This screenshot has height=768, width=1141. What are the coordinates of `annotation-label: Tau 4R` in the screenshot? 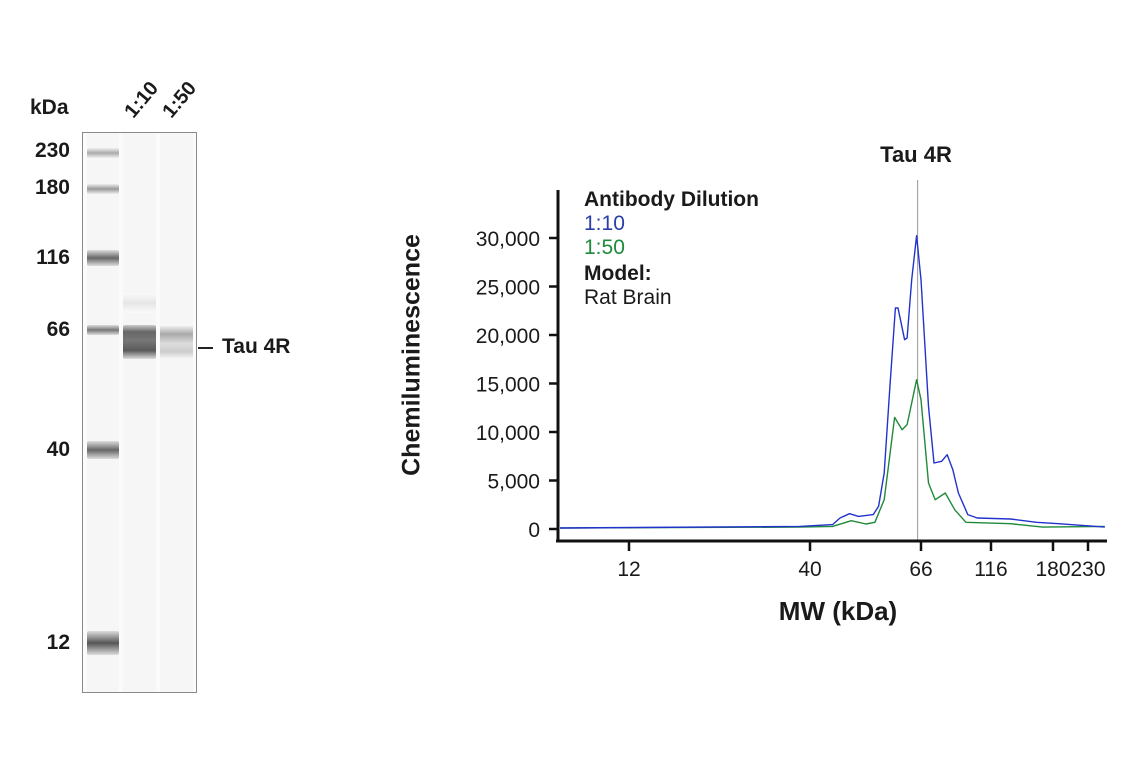 It's located at (916, 154).